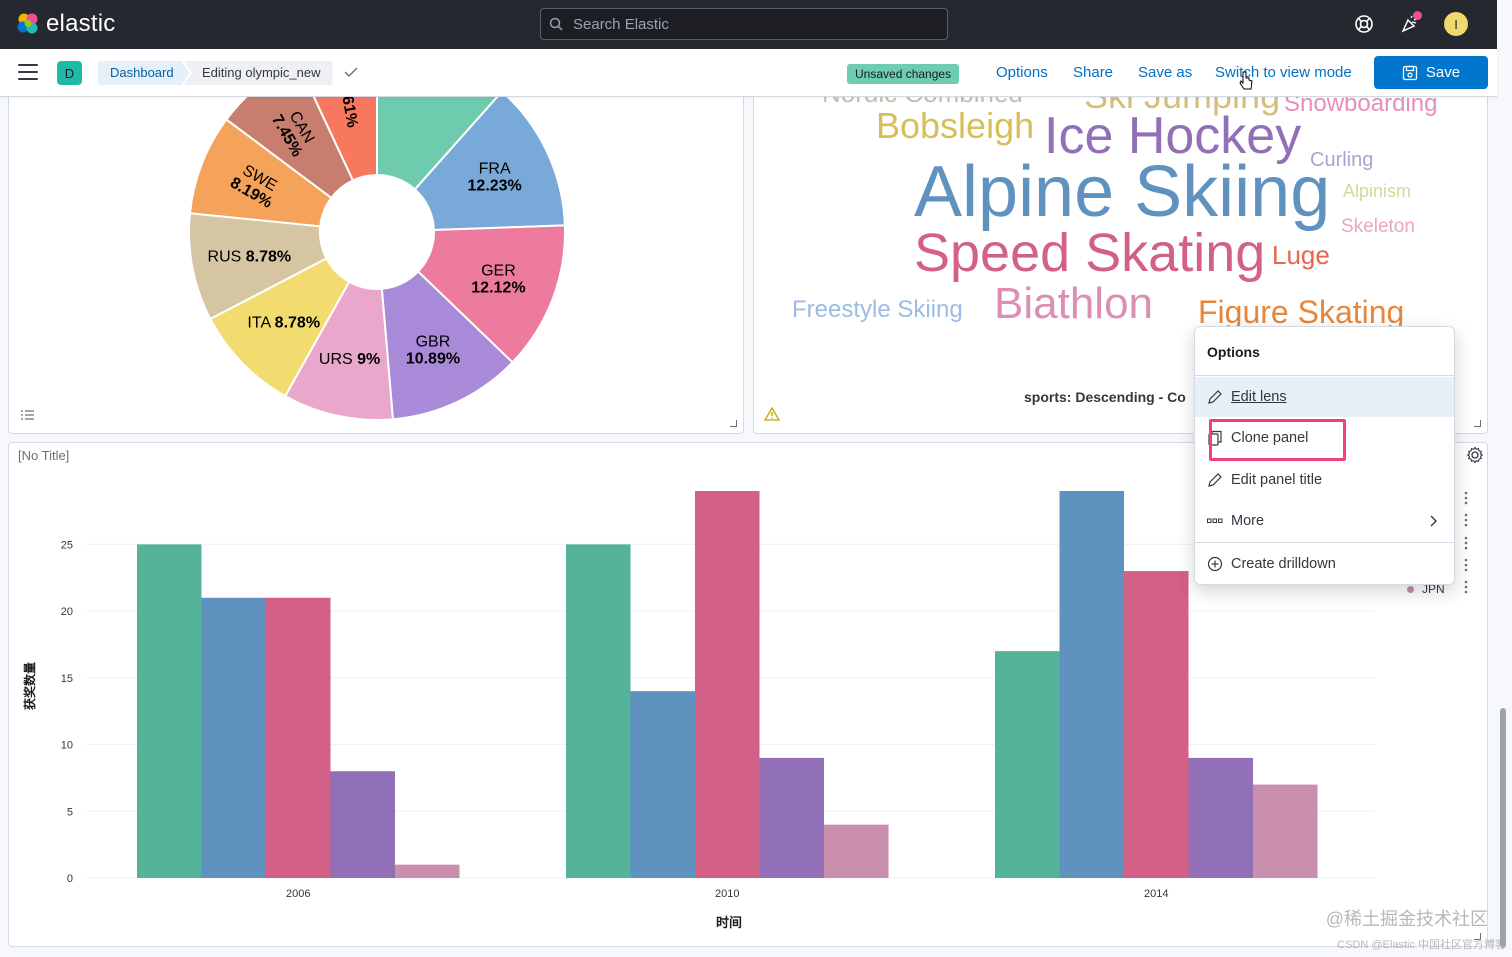  What do you see at coordinates (1022, 72) in the screenshot?
I see `options-link: Options` at bounding box center [1022, 72].